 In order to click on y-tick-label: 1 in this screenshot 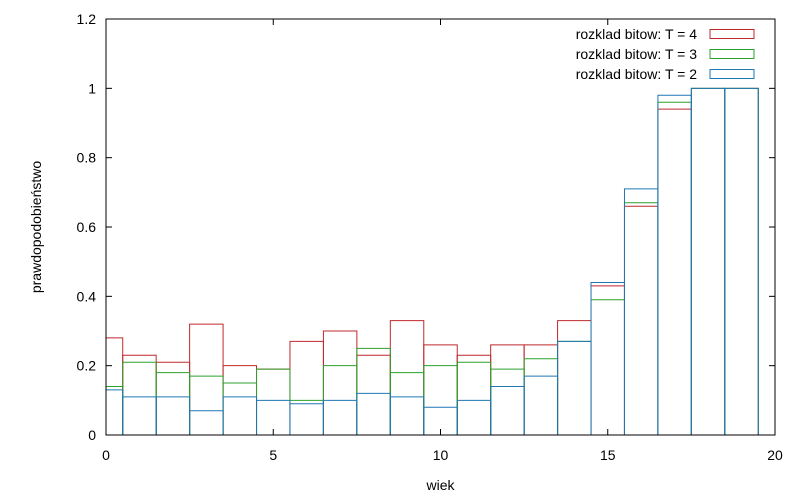, I will do `click(92, 88)`.